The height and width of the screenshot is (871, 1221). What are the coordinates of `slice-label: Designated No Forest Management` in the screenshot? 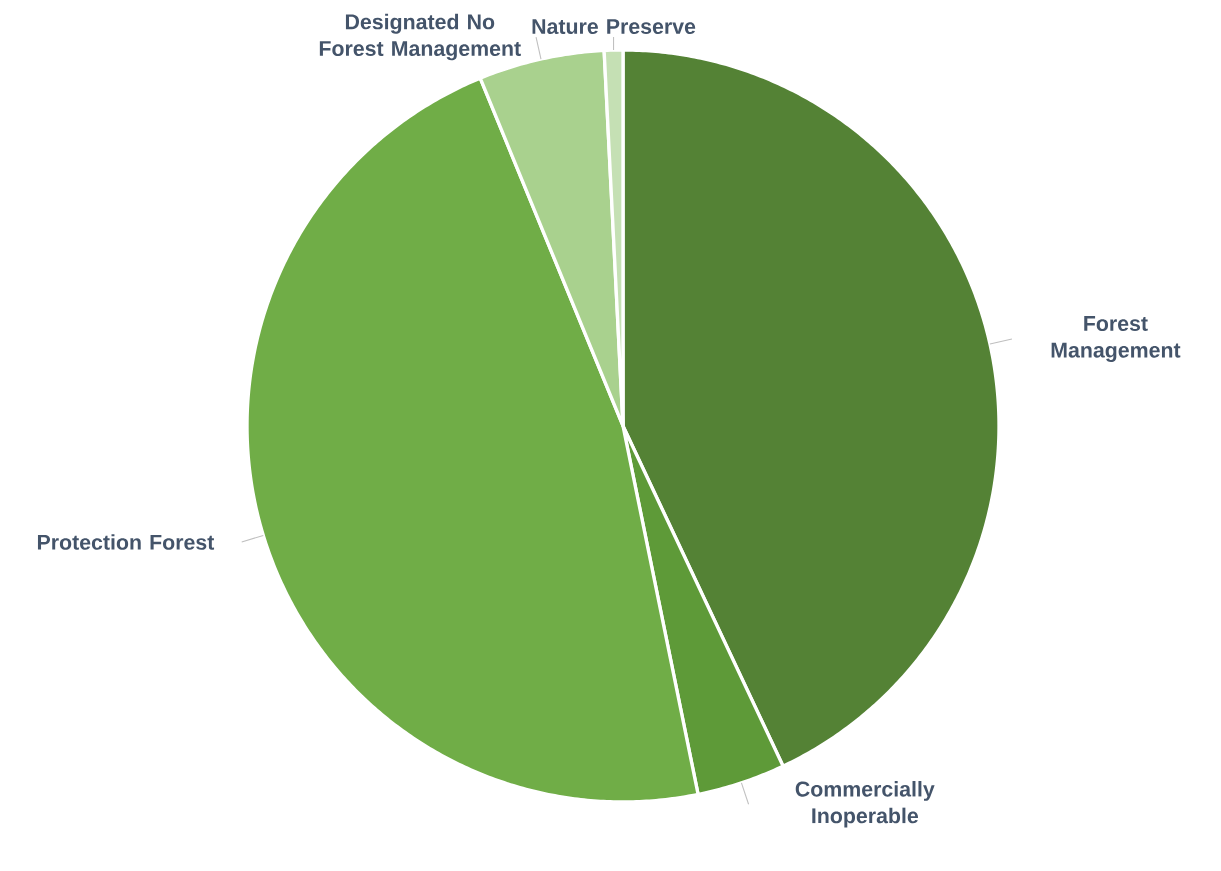 It's located at (420, 37).